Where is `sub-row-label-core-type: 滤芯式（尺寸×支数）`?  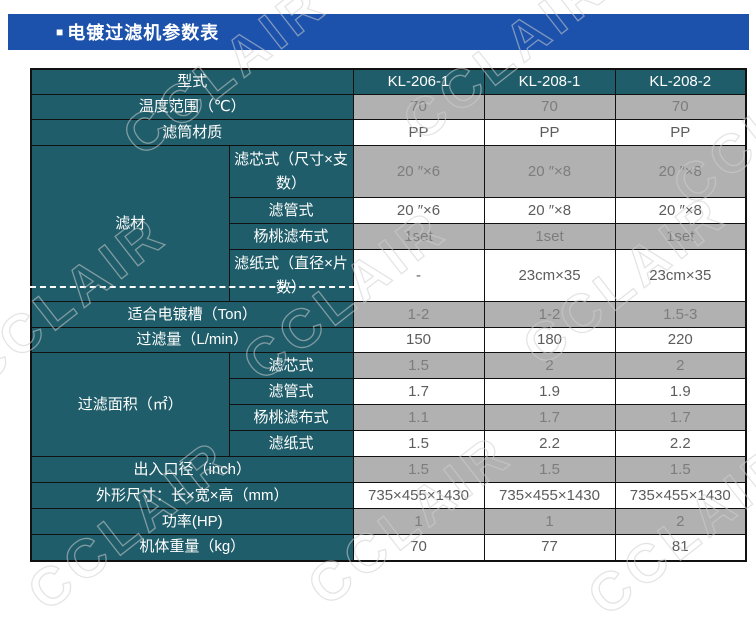 sub-row-label-core-type: 滤芯式（尺寸×支数） is located at coordinates (291, 171).